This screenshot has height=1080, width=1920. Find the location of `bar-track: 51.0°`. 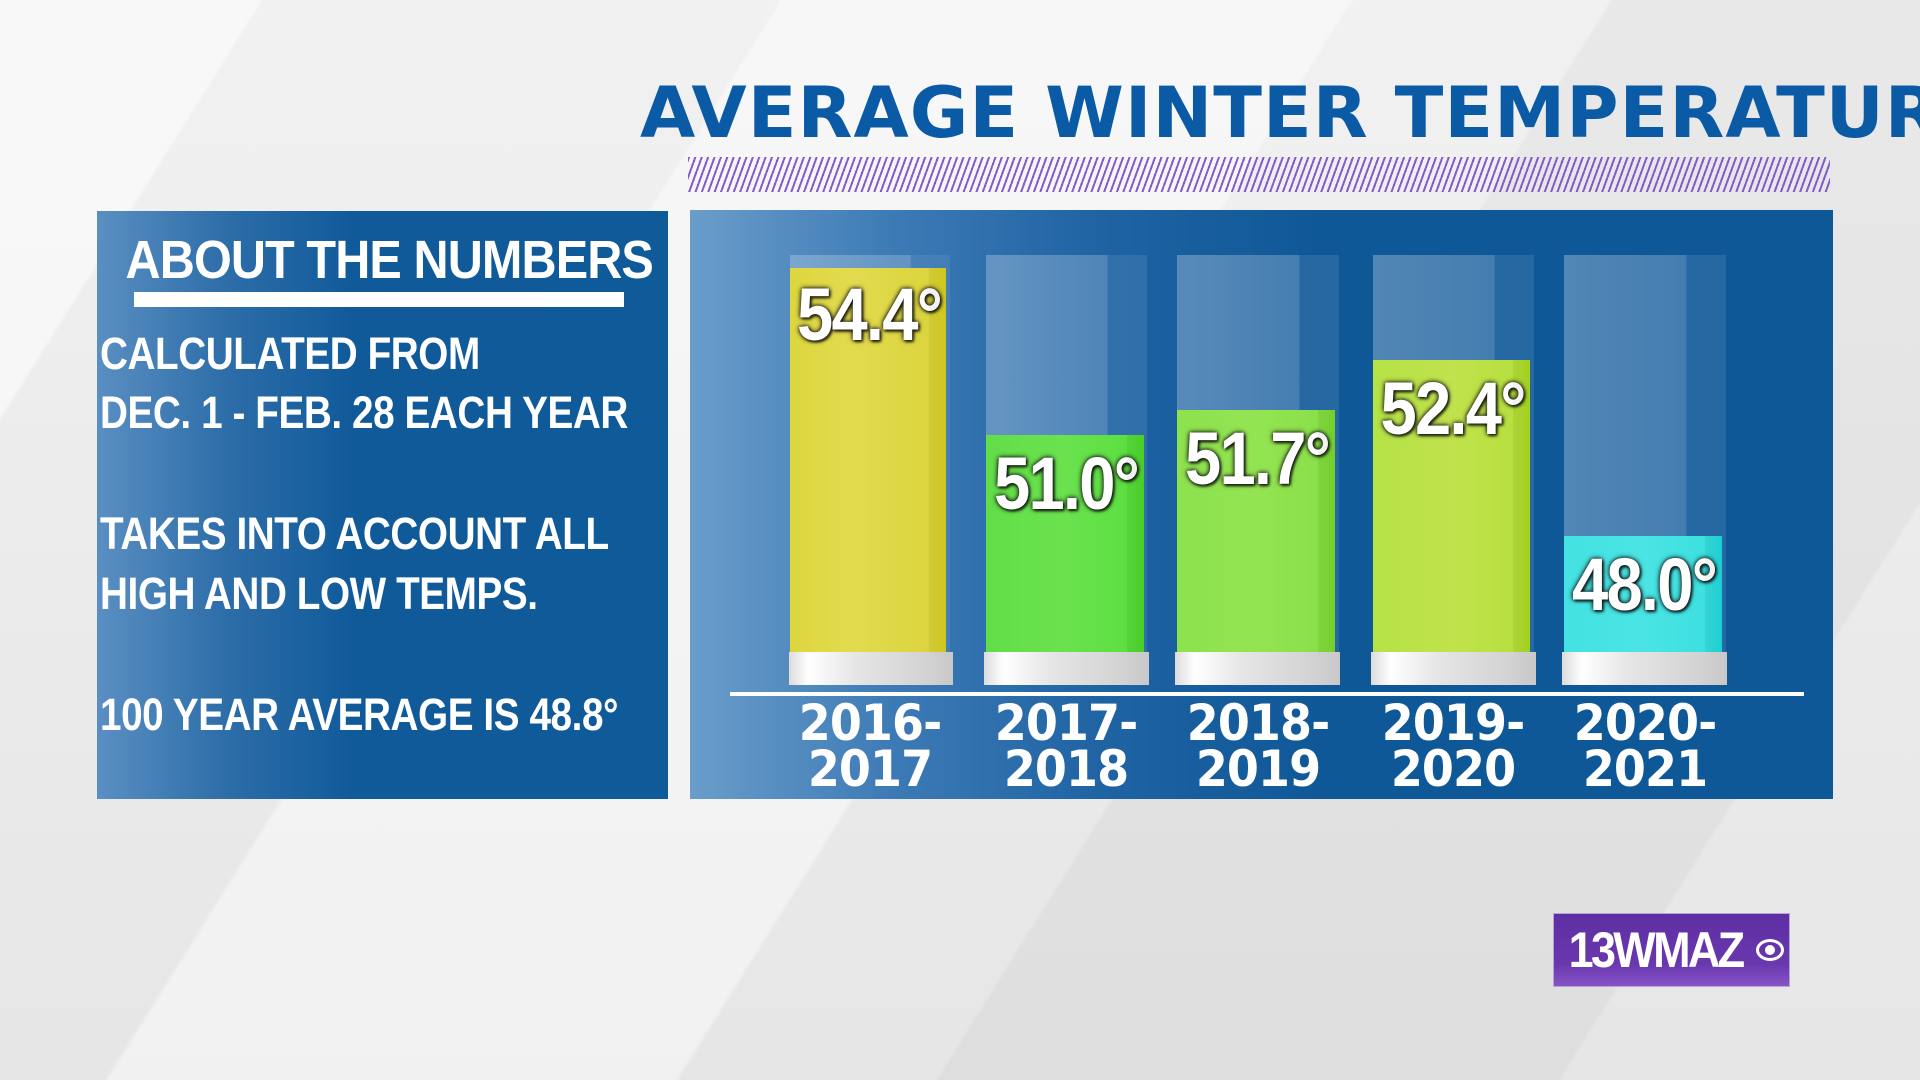

bar-track: 51.0° is located at coordinates (1066, 455).